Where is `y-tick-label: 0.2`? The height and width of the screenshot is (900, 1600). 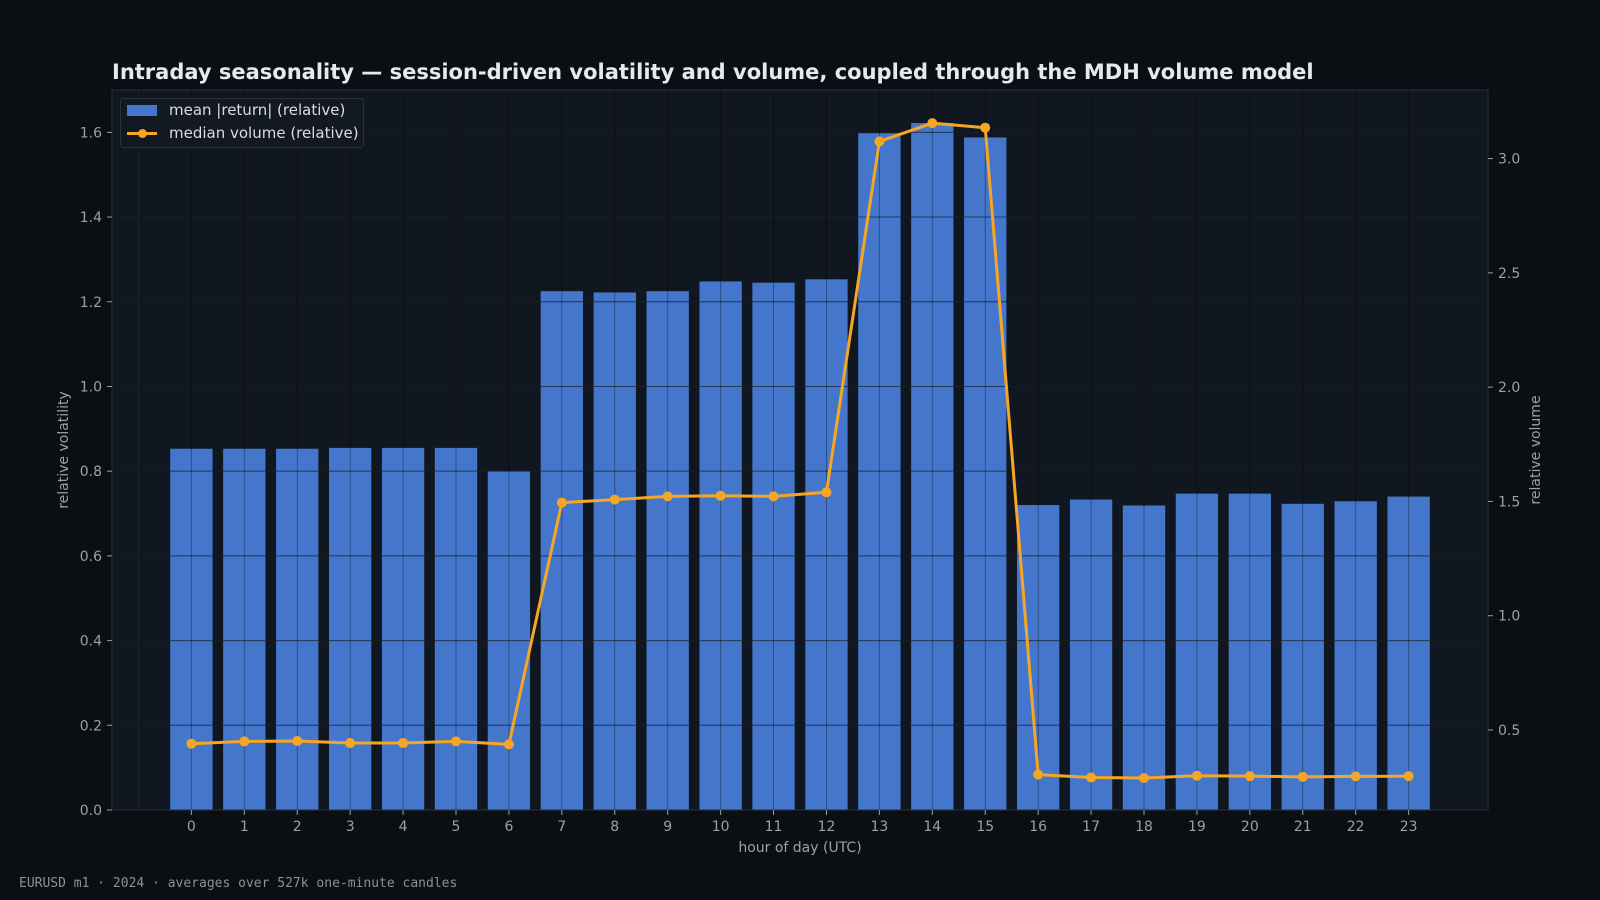 y-tick-label: 0.2 is located at coordinates (91, 726).